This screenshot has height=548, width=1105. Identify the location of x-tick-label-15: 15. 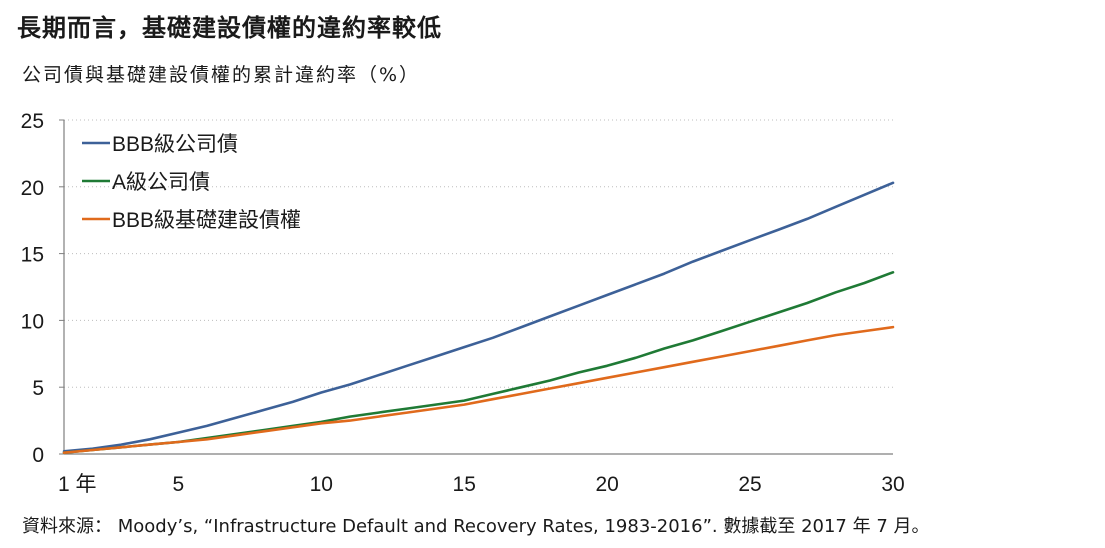
(464, 484).